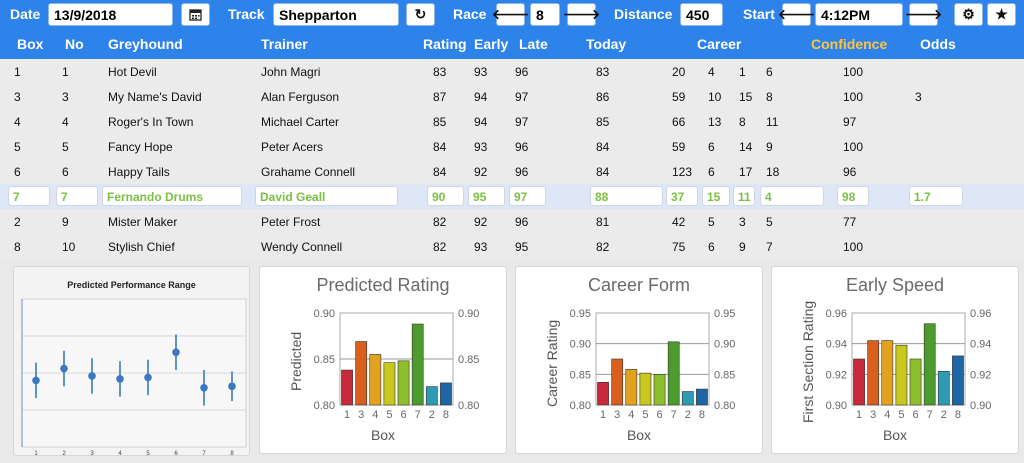  Describe the element at coordinates (701, 14) in the screenshot. I see `distance-field: 450` at that location.